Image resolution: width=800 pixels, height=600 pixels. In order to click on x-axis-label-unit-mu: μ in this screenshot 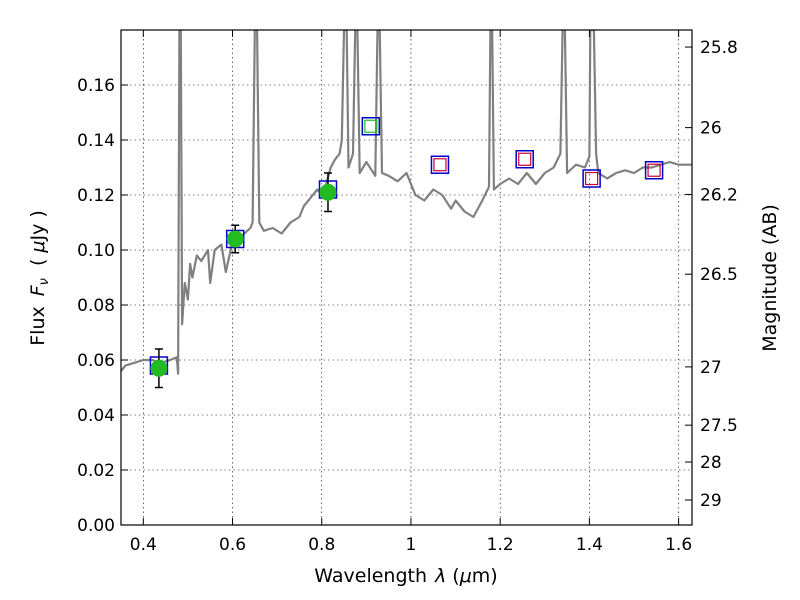, I will do `click(465, 576)`.